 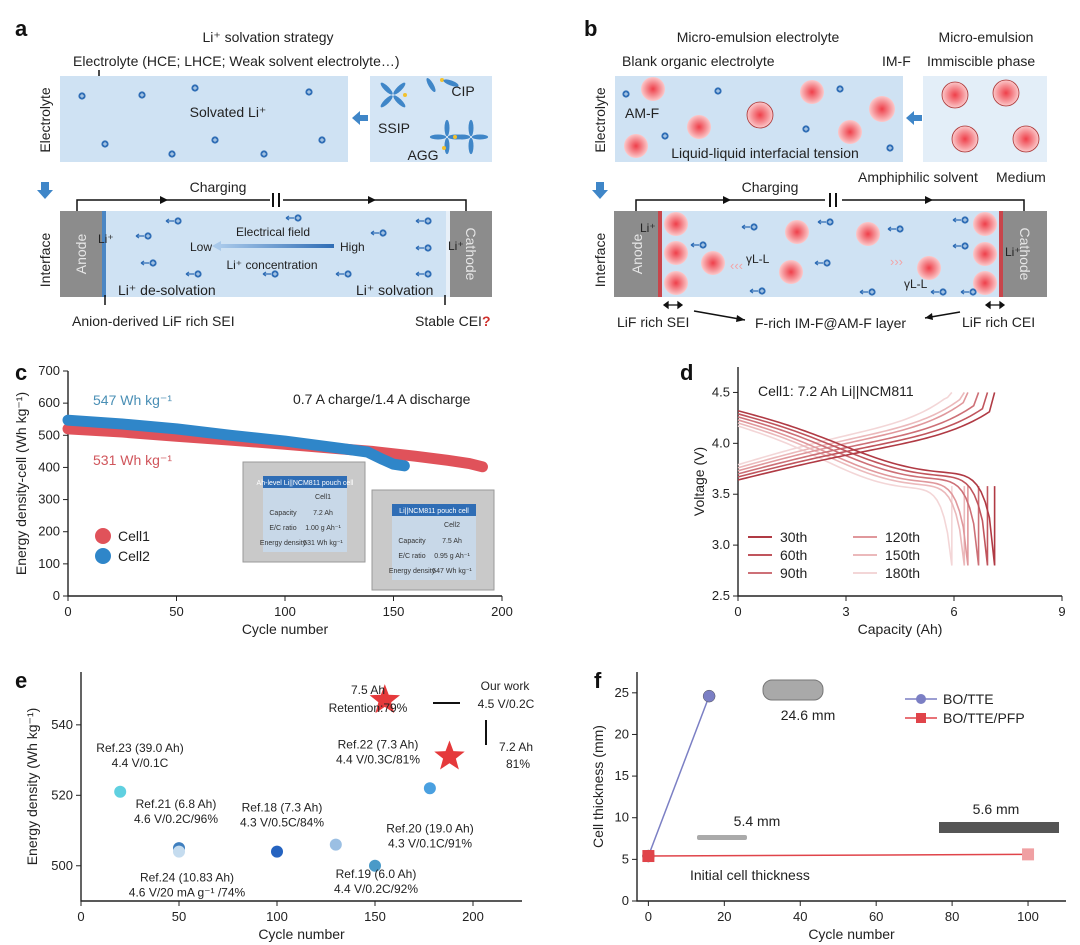 I want to click on row-label-electrolyte: Electrolyte, so click(x=600, y=120).